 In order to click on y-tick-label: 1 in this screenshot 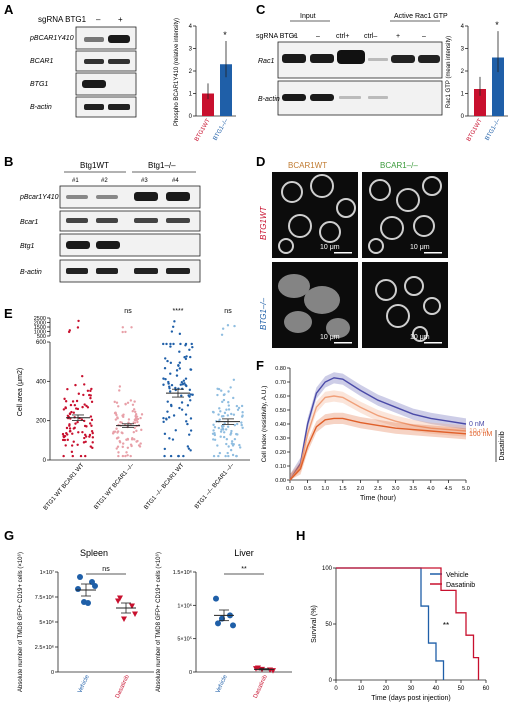, I will do `click(463, 95)`.